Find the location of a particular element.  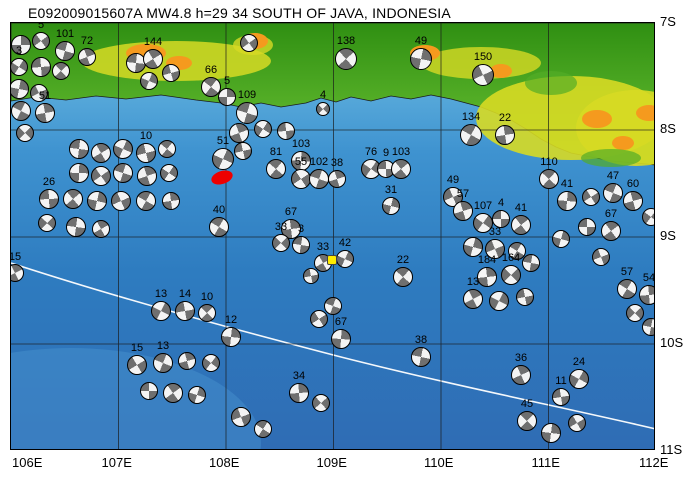

lat-tick-label: 11S is located at coordinates (671, 449).